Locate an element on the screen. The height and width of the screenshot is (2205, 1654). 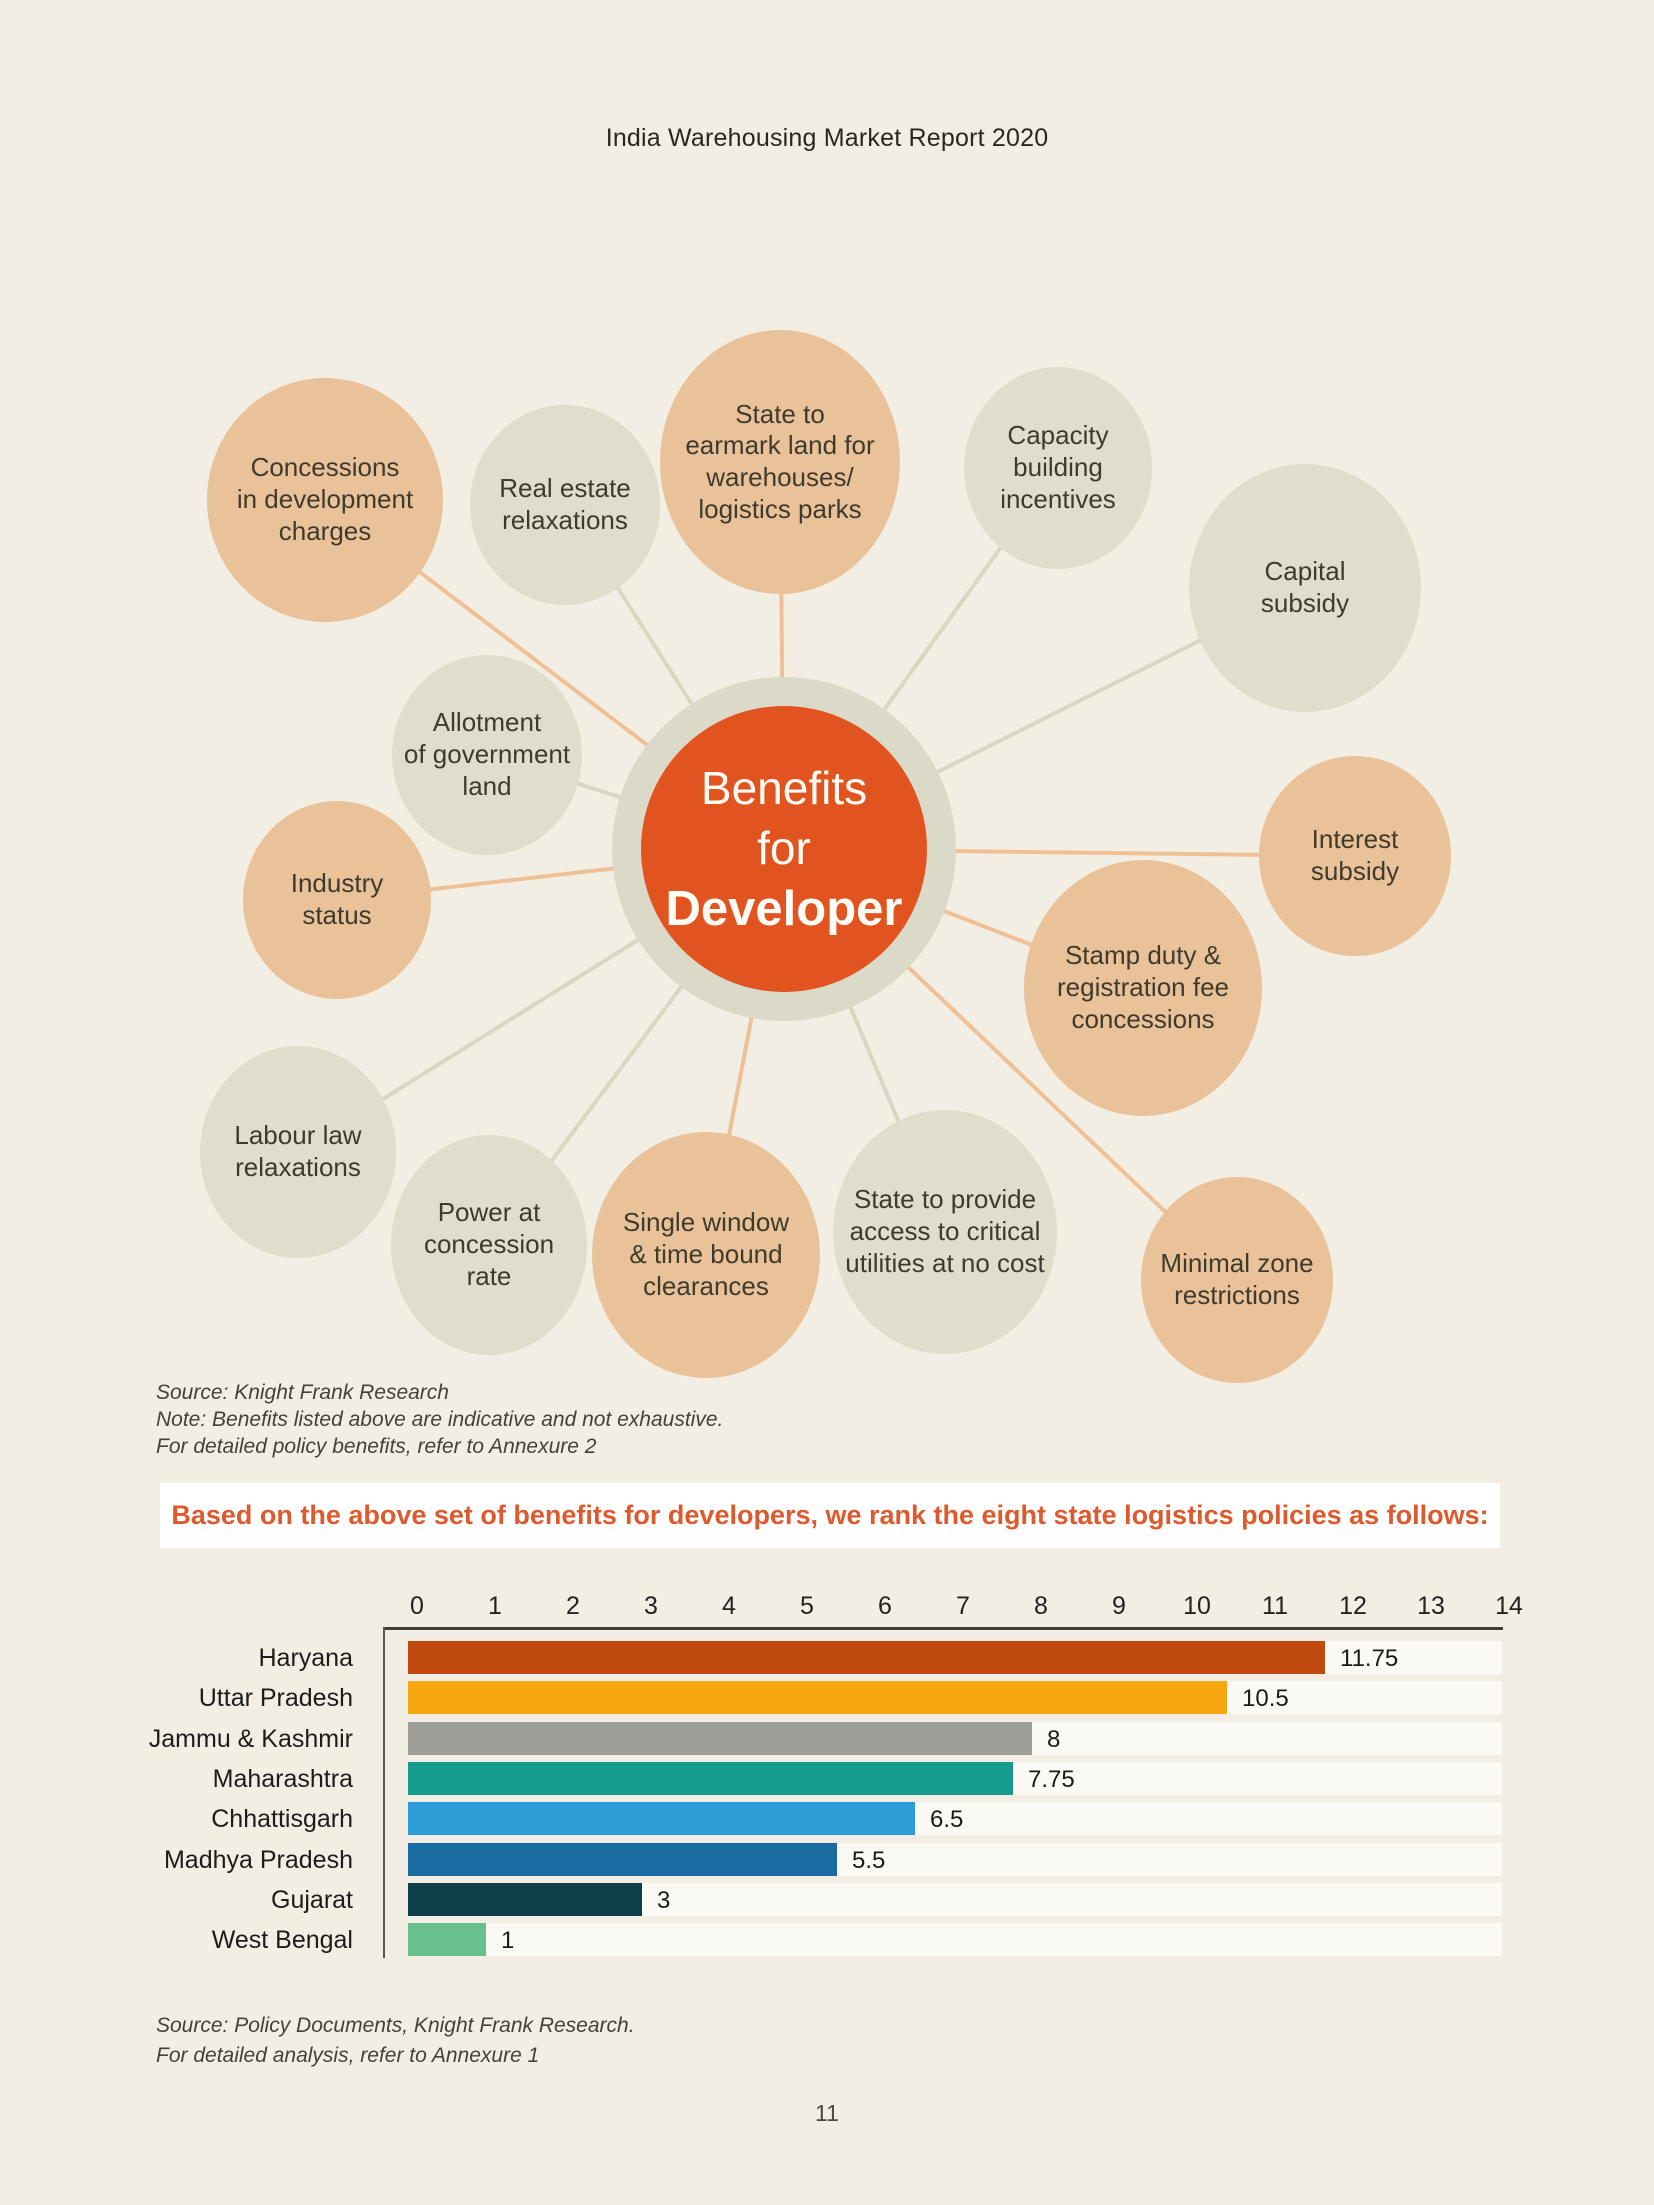
x-axis-tick-13: 13 is located at coordinates (1431, 1606).